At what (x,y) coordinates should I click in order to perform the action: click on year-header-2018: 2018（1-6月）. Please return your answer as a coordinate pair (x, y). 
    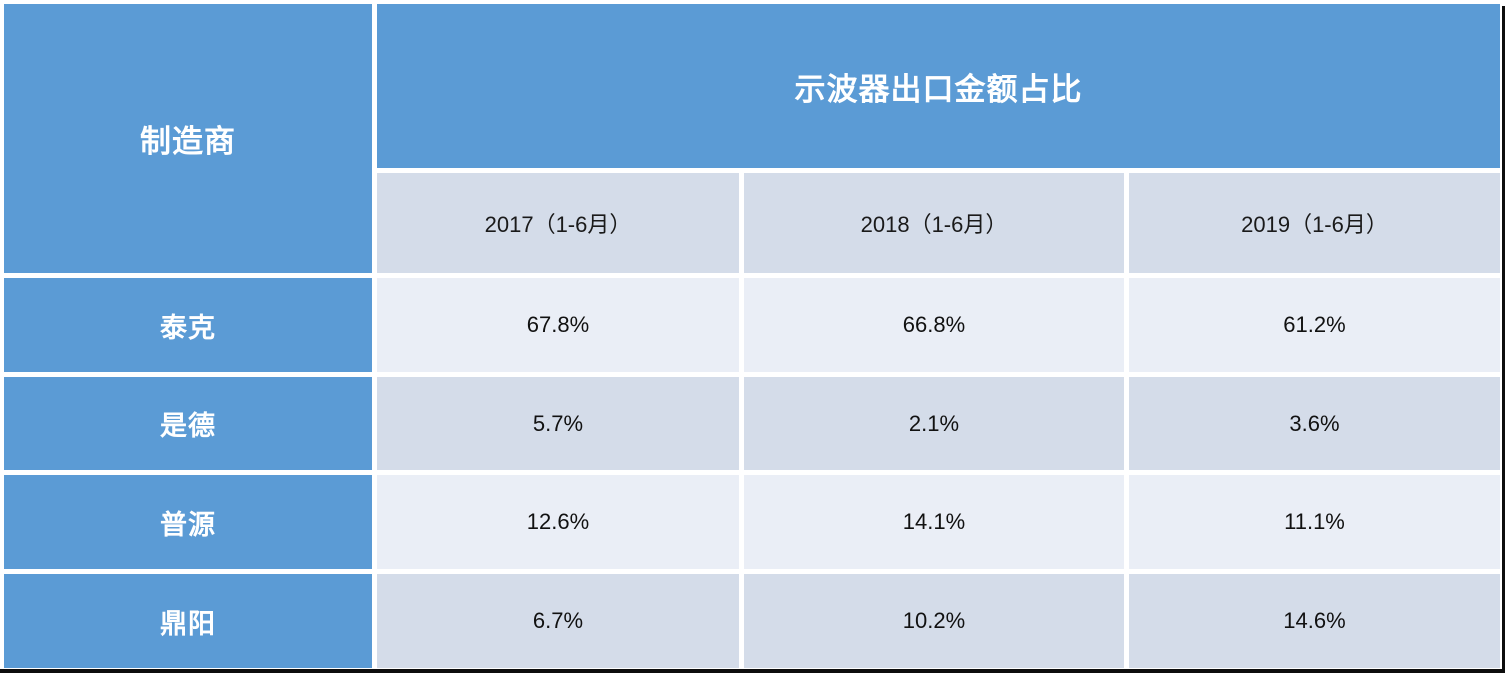
    Looking at the image, I should click on (934, 223).